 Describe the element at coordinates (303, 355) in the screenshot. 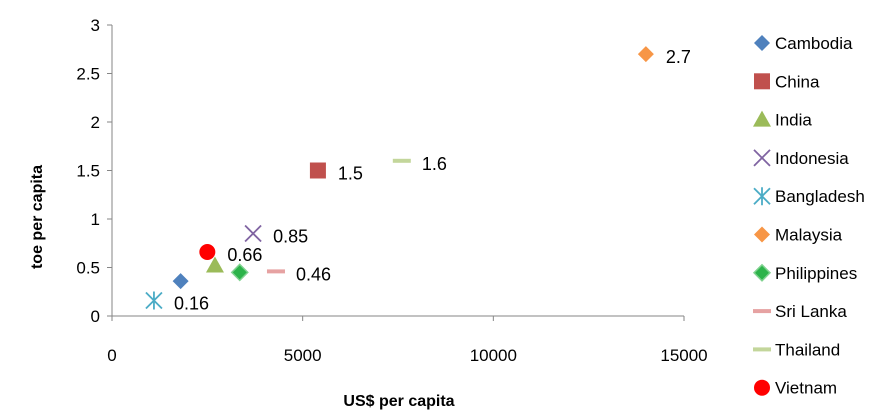

I see `x-tick-label: 5000` at that location.